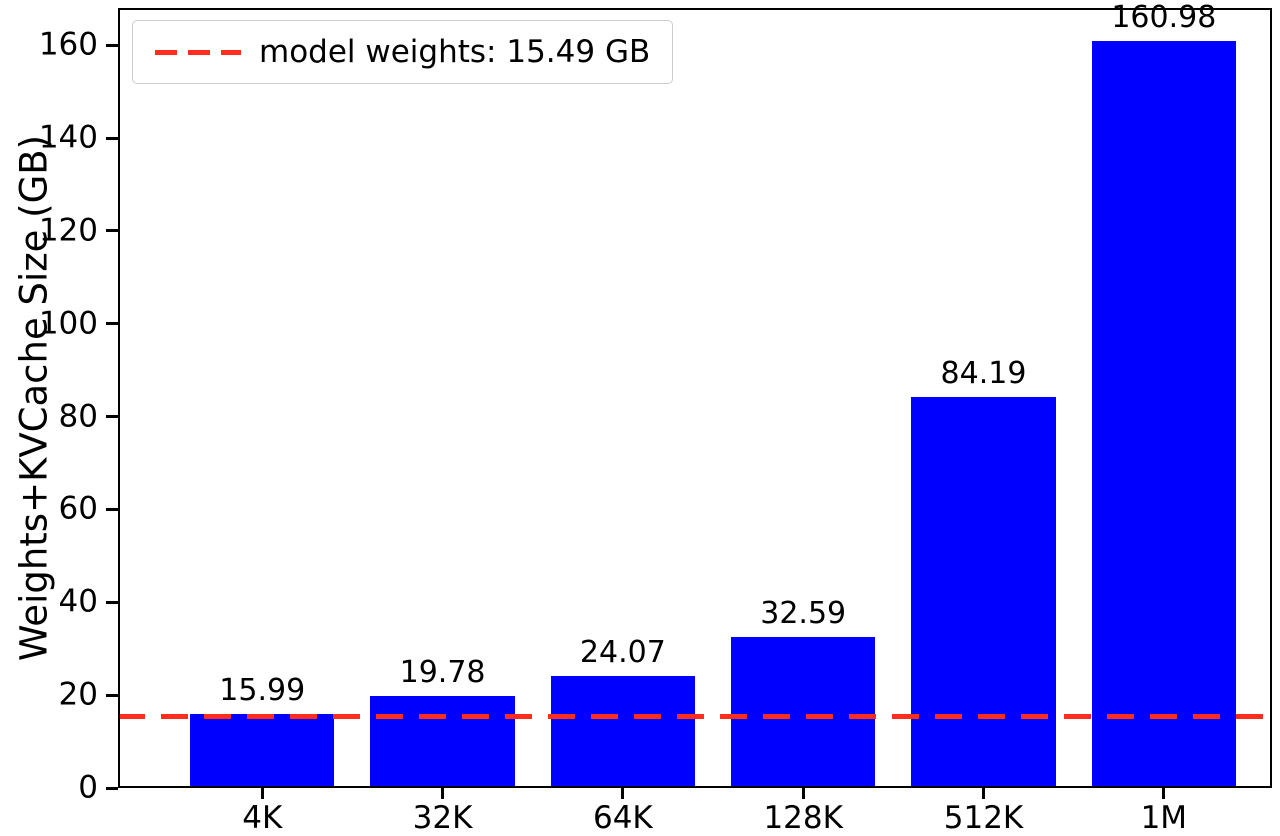 The height and width of the screenshot is (836, 1280). What do you see at coordinates (983, 818) in the screenshot?
I see `x-tick-label: 512K` at bounding box center [983, 818].